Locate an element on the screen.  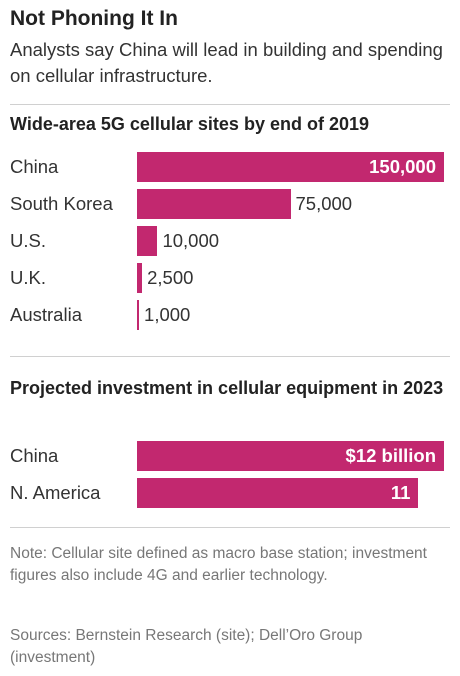
category-label: Australia is located at coordinates (46, 314).